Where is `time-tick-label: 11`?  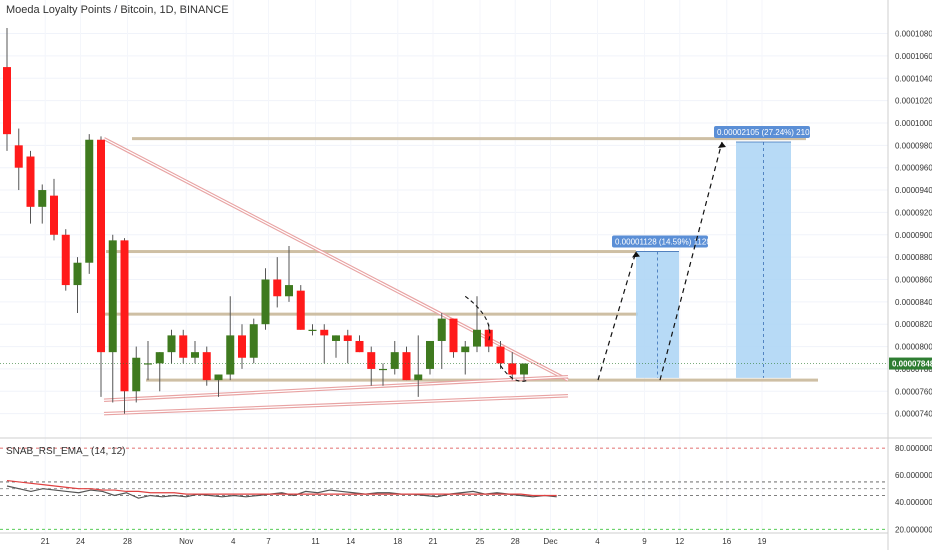
time-tick-label: 11 is located at coordinates (315, 541).